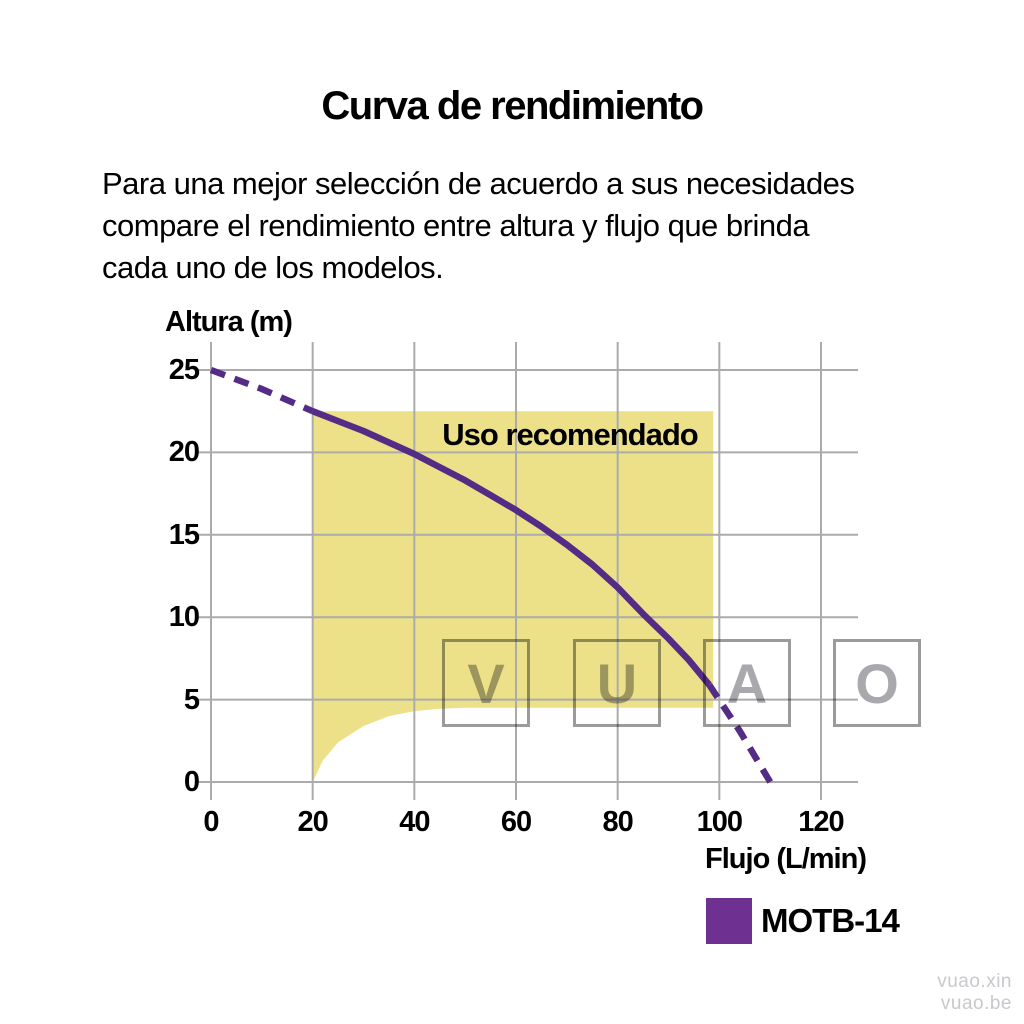 The width and height of the screenshot is (1024, 1024). What do you see at coordinates (184, 370) in the screenshot?
I see `y-tick-label: 25` at bounding box center [184, 370].